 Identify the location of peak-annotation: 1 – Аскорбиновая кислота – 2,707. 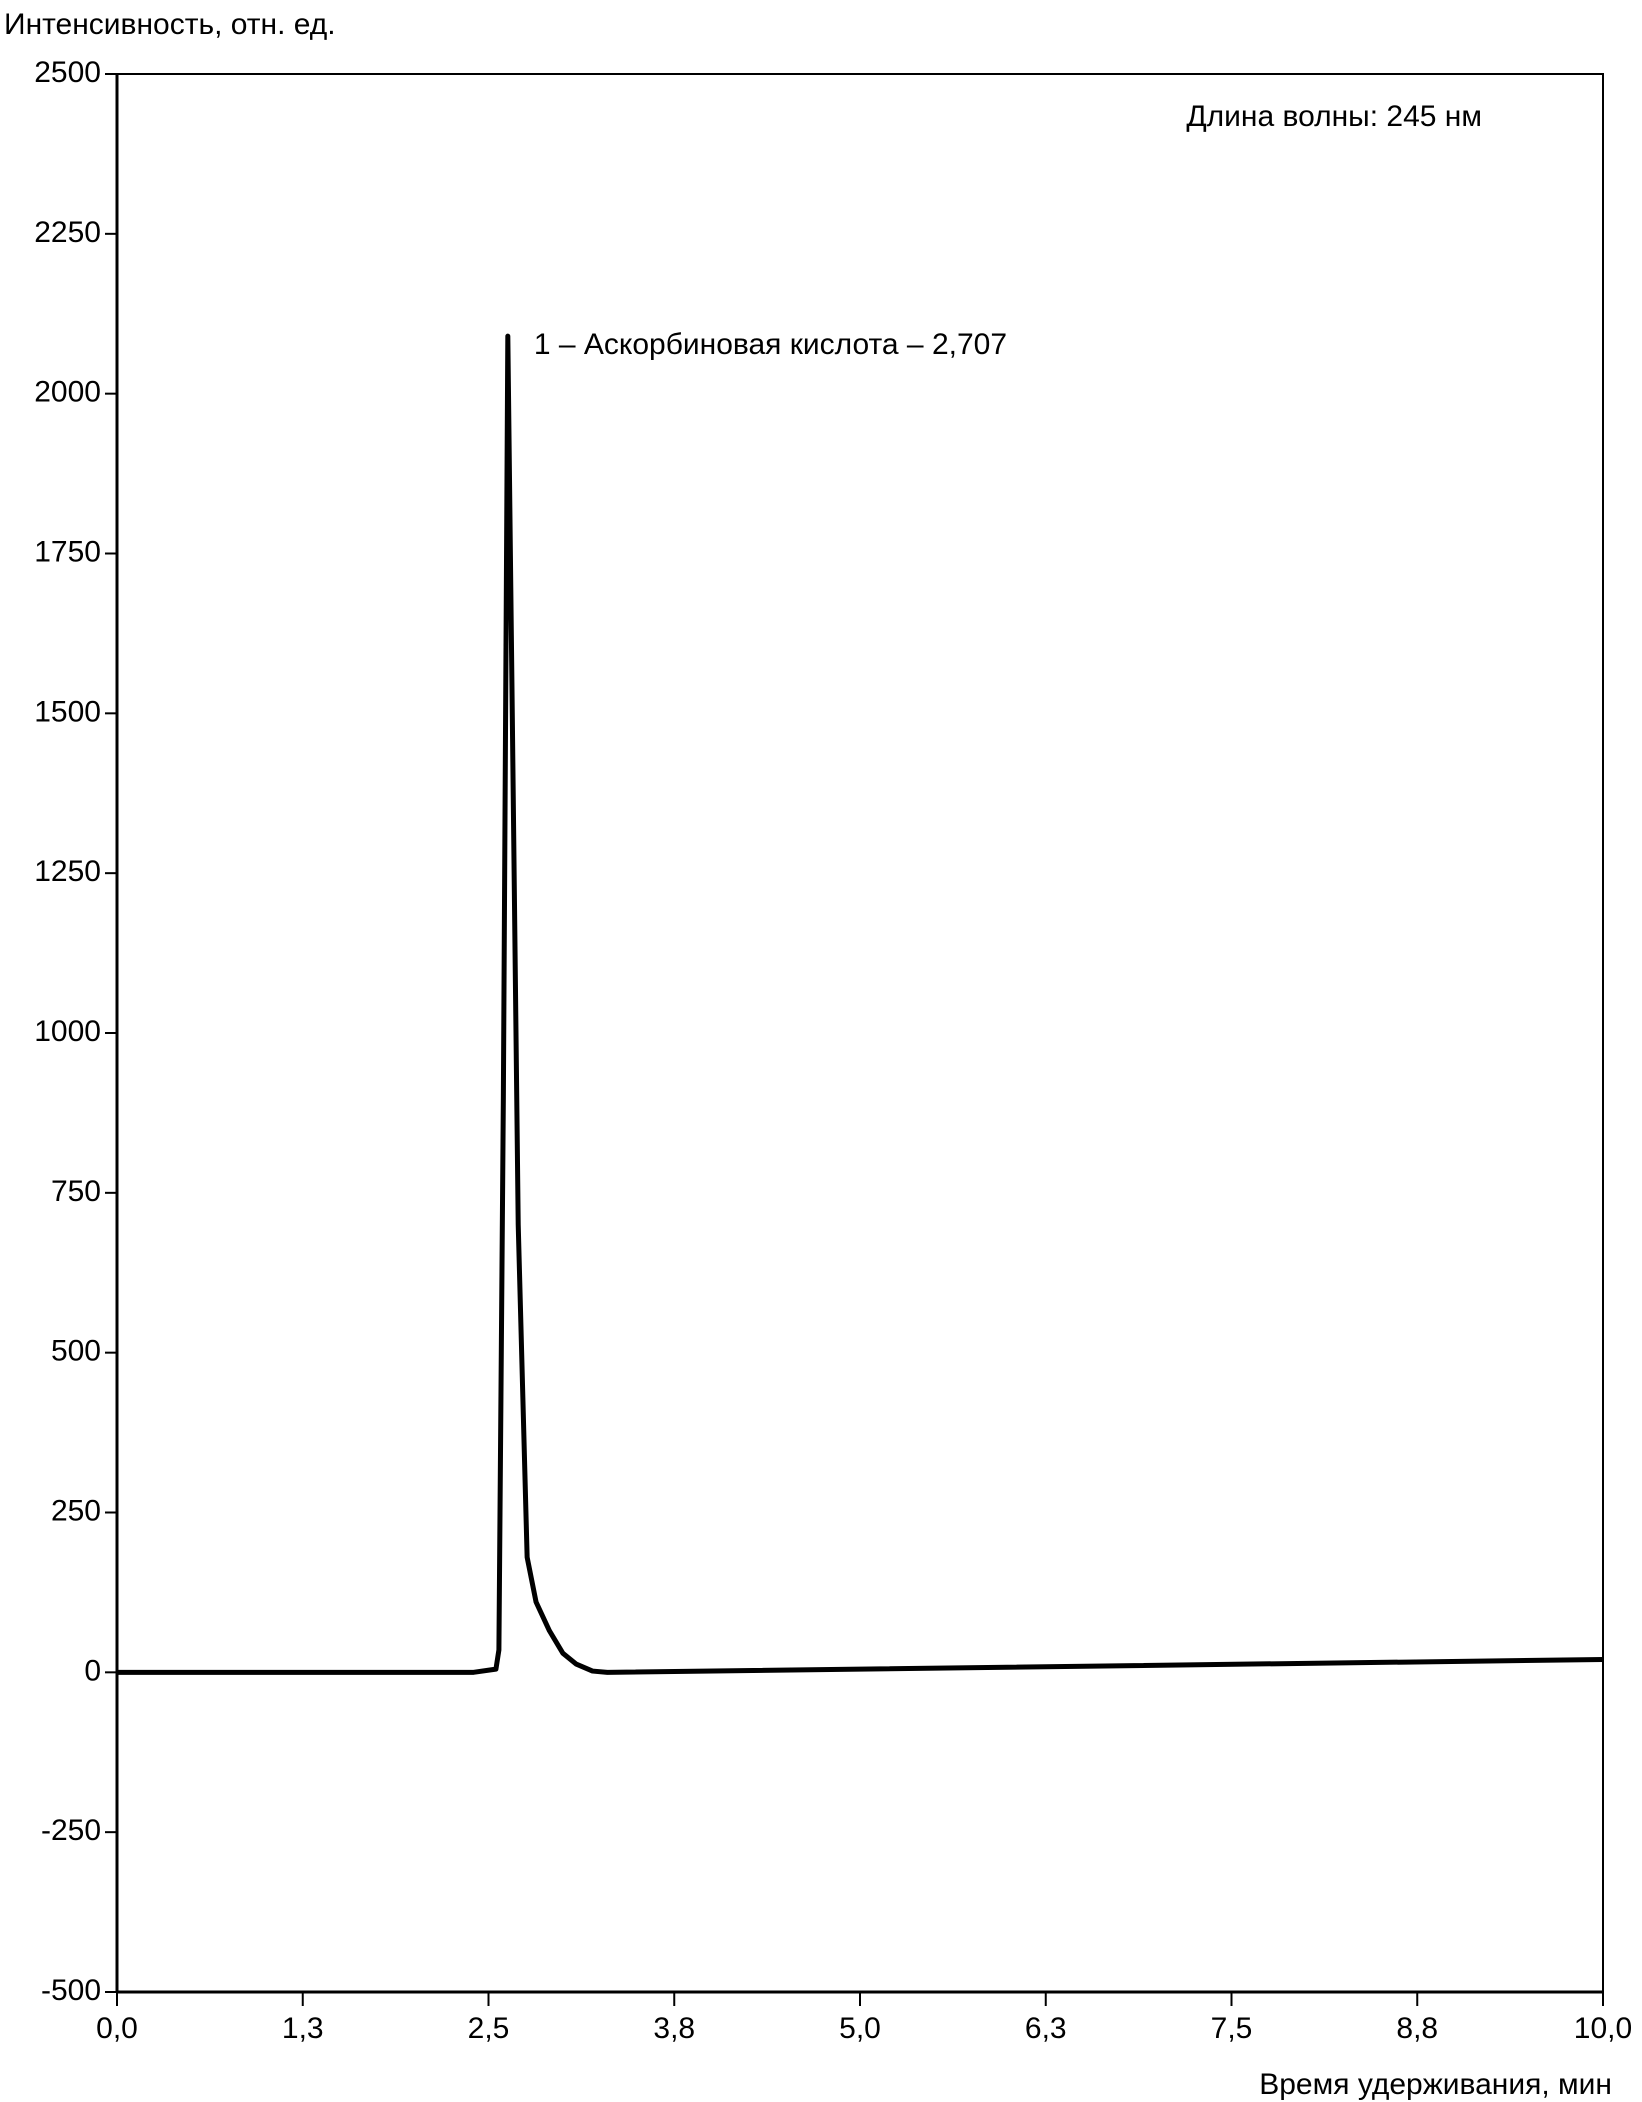
(770, 344).